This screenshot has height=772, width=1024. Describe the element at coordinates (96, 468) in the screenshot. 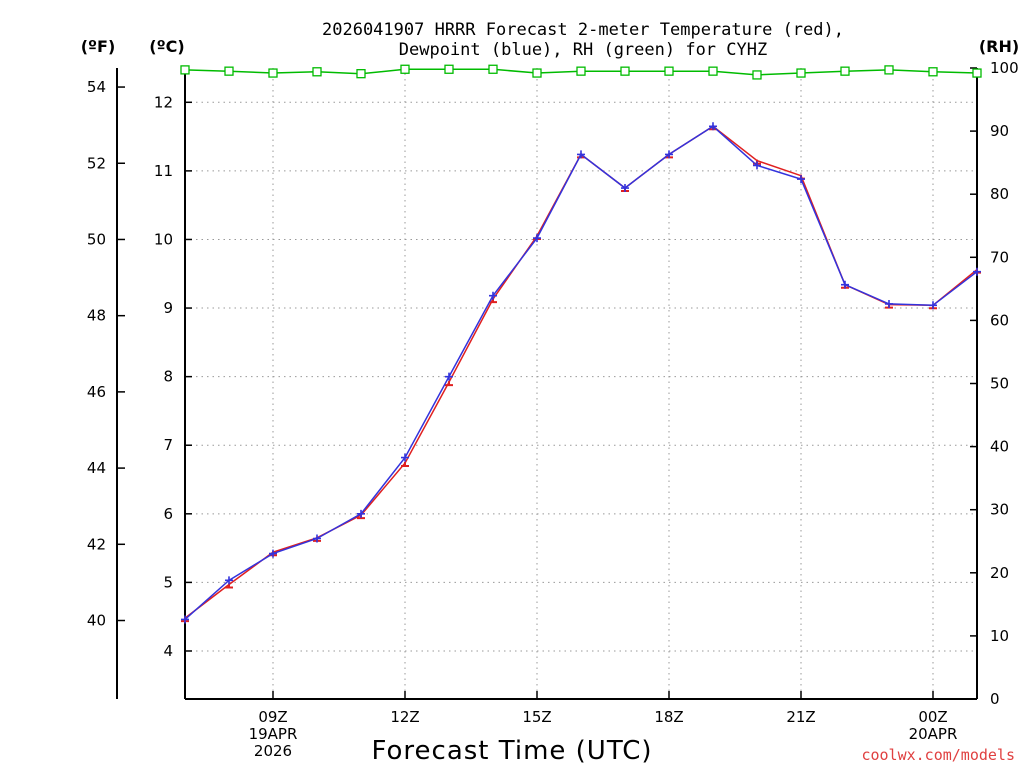

I see `fahrenheit-tick-label: 44` at that location.